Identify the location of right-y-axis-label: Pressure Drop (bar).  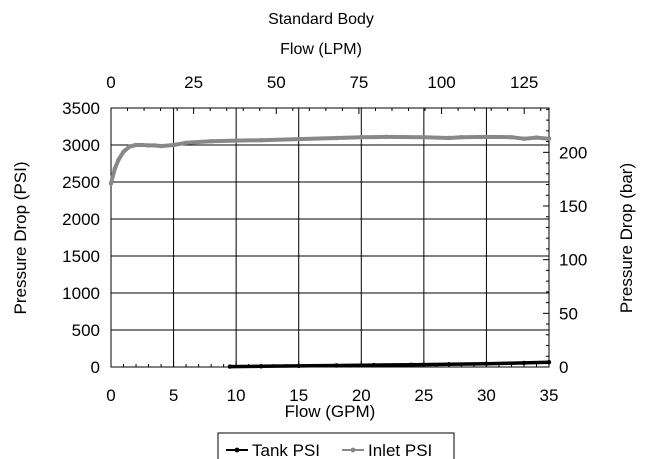
(626, 238).